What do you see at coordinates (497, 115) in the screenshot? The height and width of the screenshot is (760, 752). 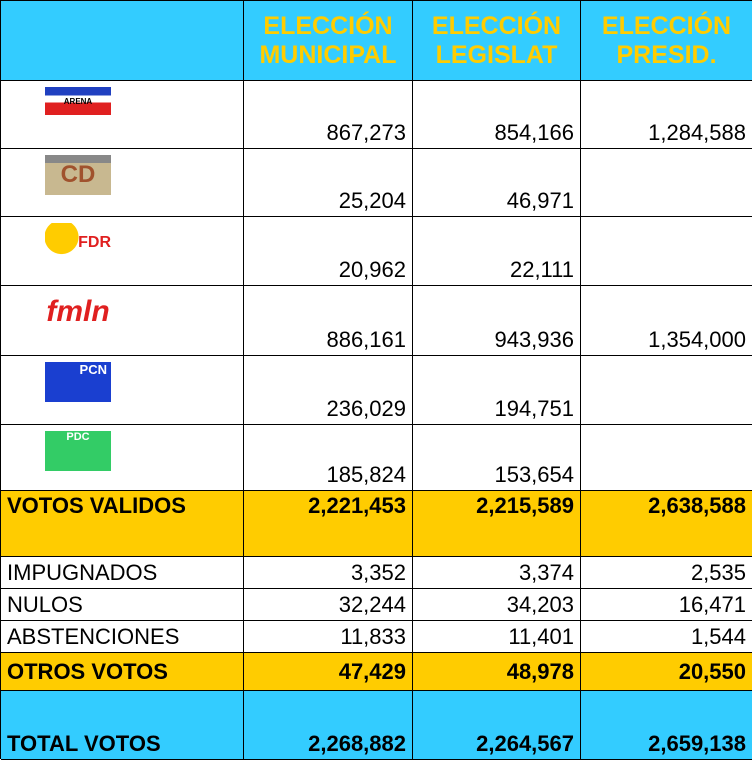 I see `vote-count: 854,166` at bounding box center [497, 115].